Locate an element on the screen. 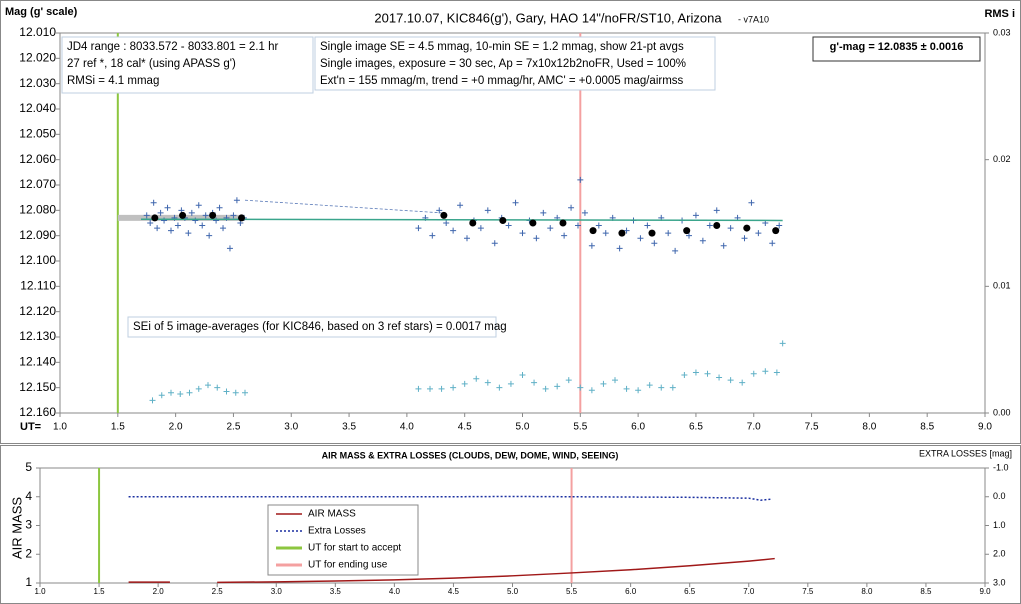 The image size is (1021, 604). x-axis-label: UT= is located at coordinates (30, 427).